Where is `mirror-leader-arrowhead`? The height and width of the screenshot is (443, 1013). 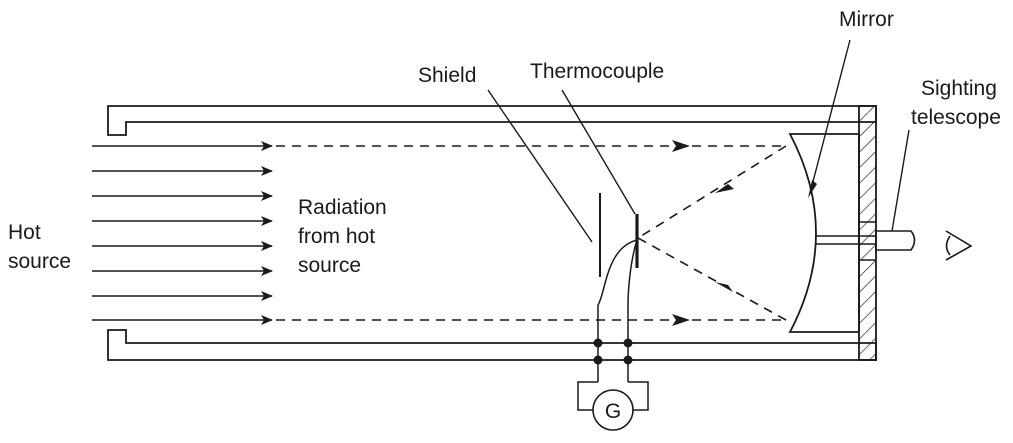 mirror-leader-arrowhead is located at coordinates (812, 189).